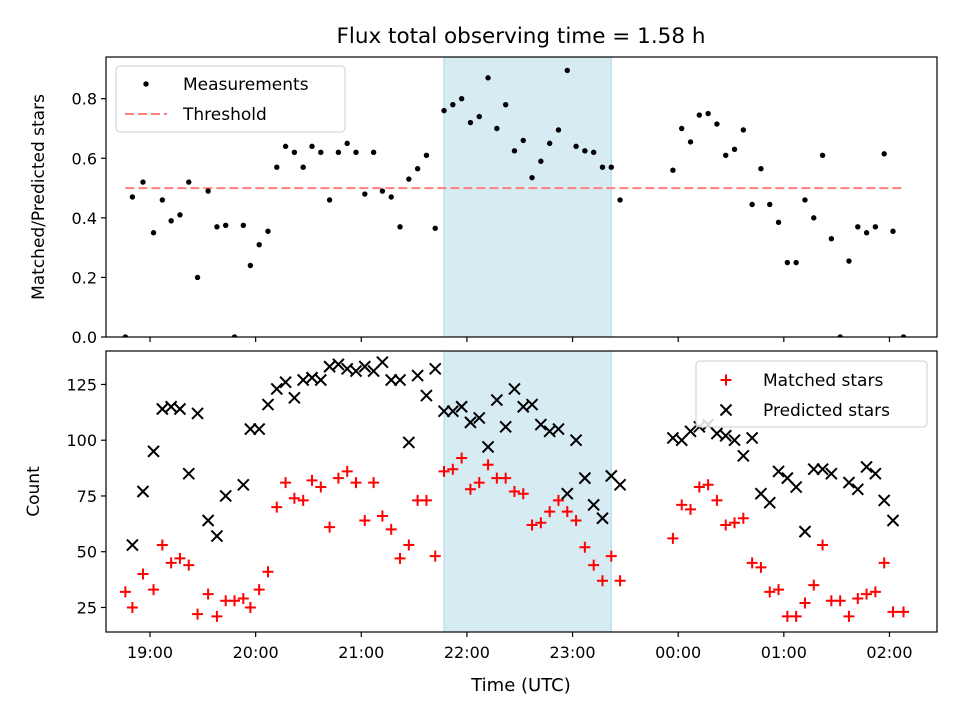 The image size is (960, 720). What do you see at coordinates (224, 115) in the screenshot?
I see `legend-label: Threshold` at bounding box center [224, 115].